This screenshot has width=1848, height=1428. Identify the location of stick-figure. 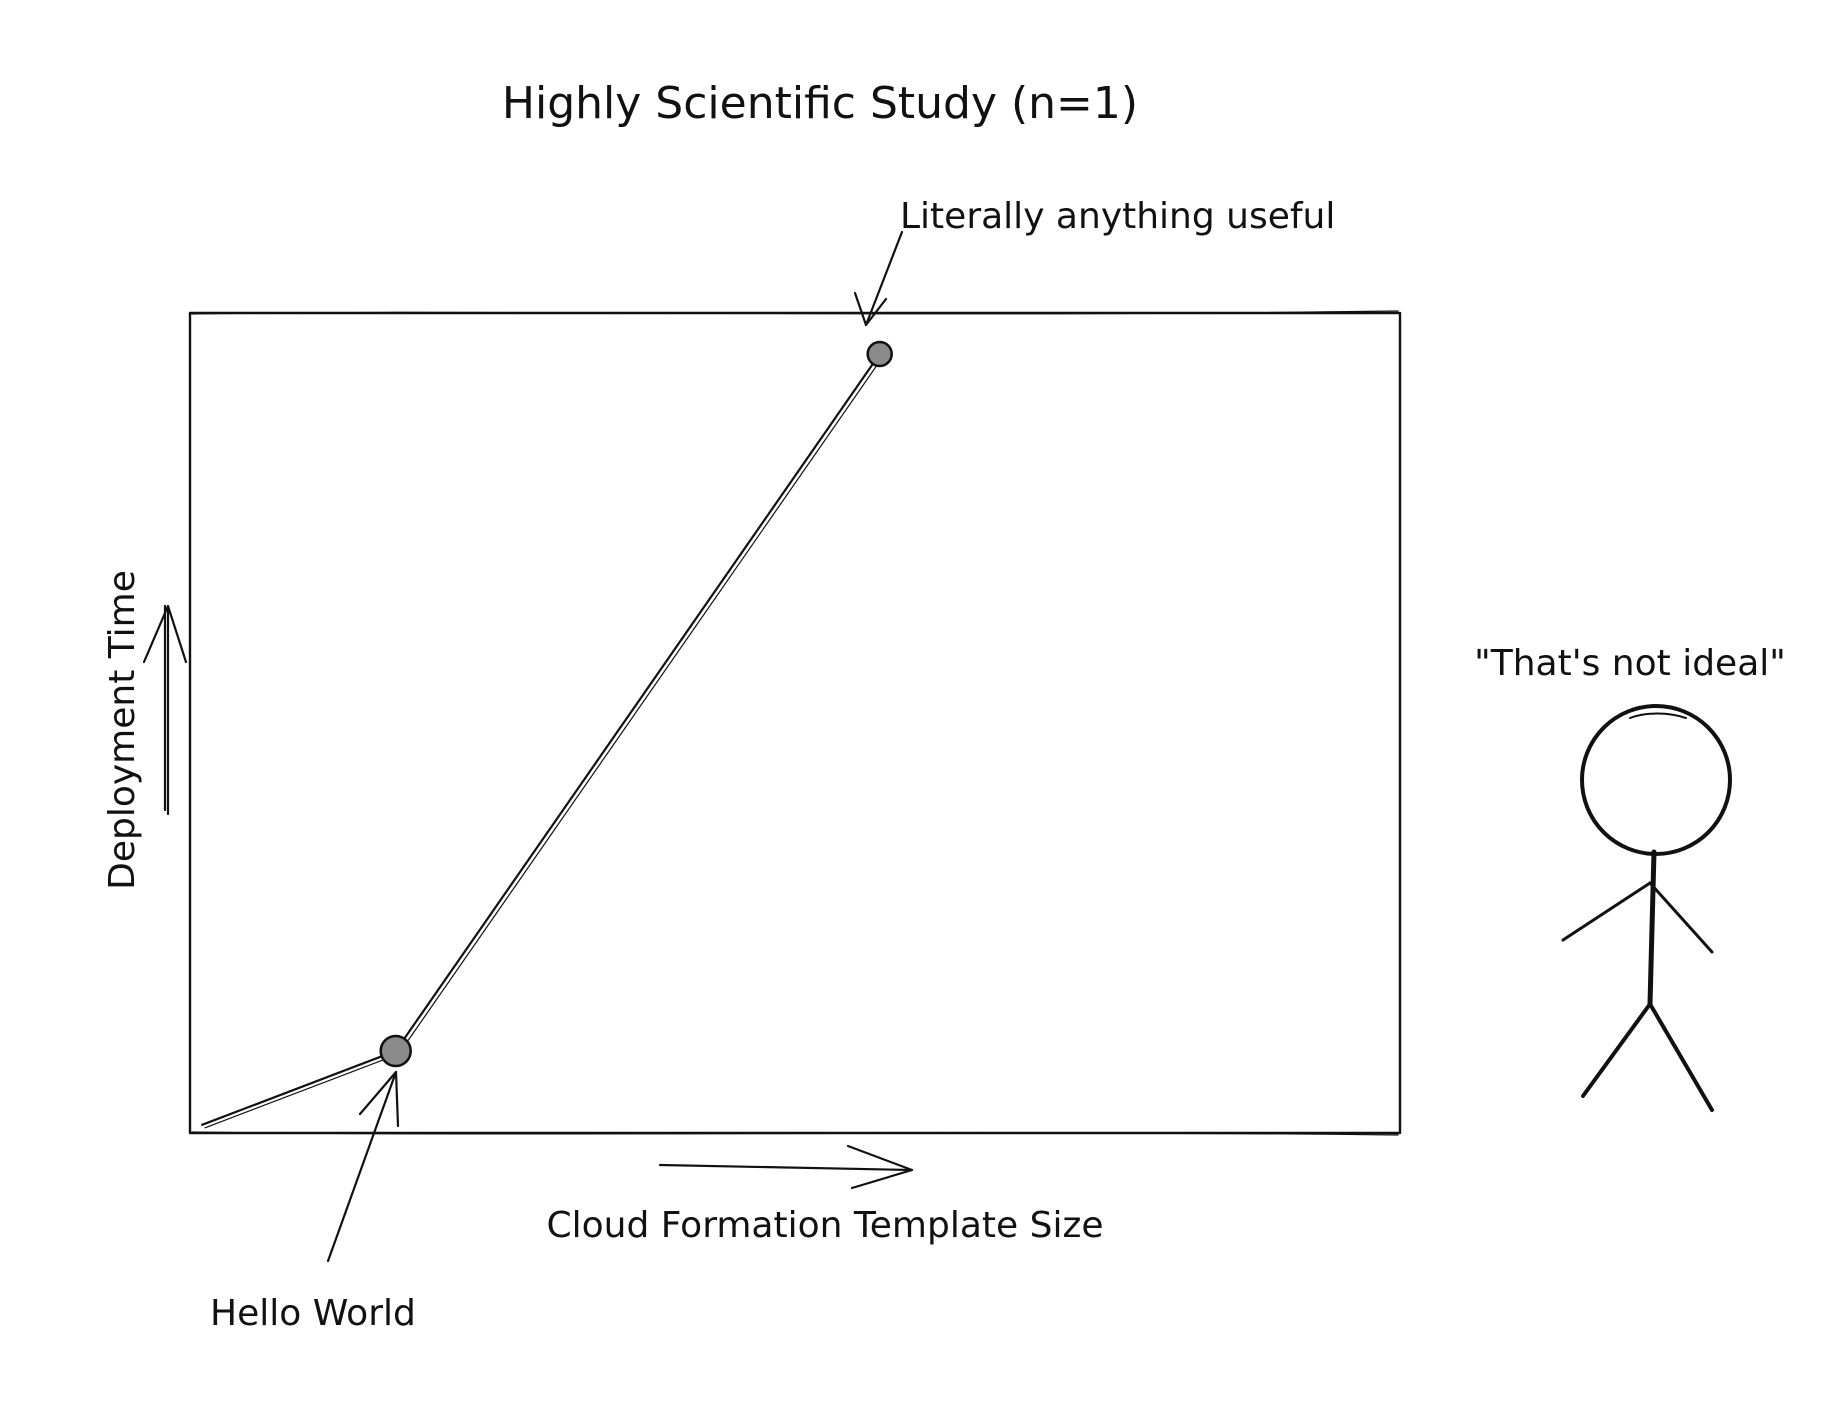
(1646, 908).